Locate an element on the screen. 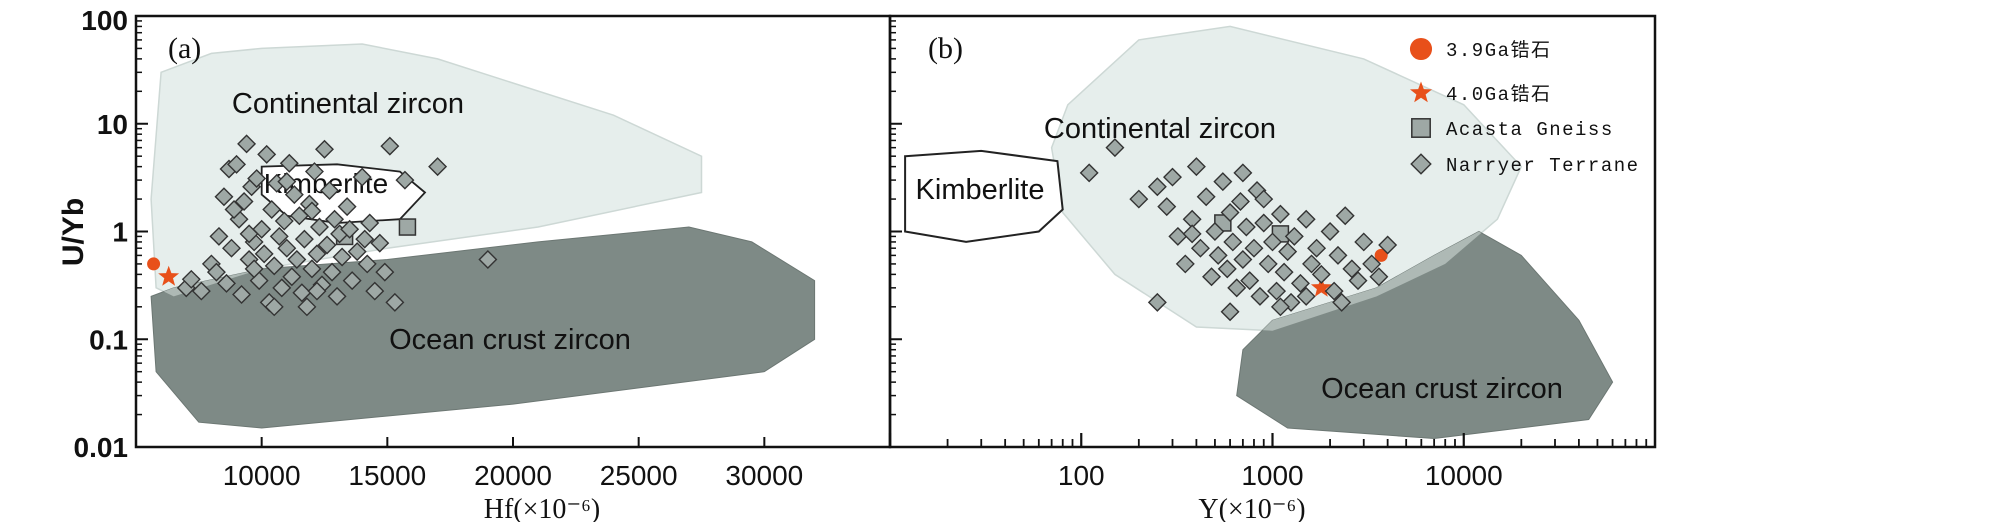 The width and height of the screenshot is (2008, 522). y-tick-label-a: 1 is located at coordinates (120, 232).